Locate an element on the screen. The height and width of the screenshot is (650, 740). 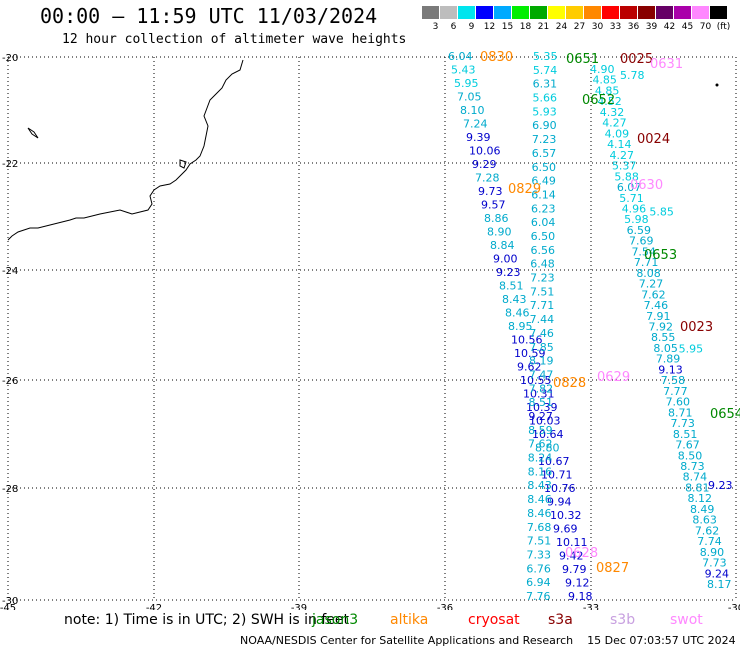
pass-time-swot: 0630 is located at coordinates (646, 185).